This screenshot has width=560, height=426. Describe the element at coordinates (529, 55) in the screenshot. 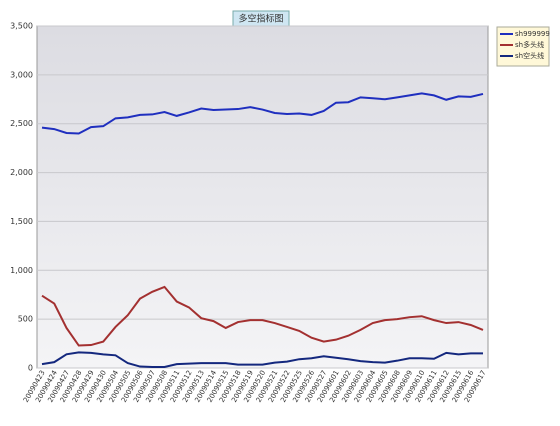

I see `legend-label: sh空头线` at that location.